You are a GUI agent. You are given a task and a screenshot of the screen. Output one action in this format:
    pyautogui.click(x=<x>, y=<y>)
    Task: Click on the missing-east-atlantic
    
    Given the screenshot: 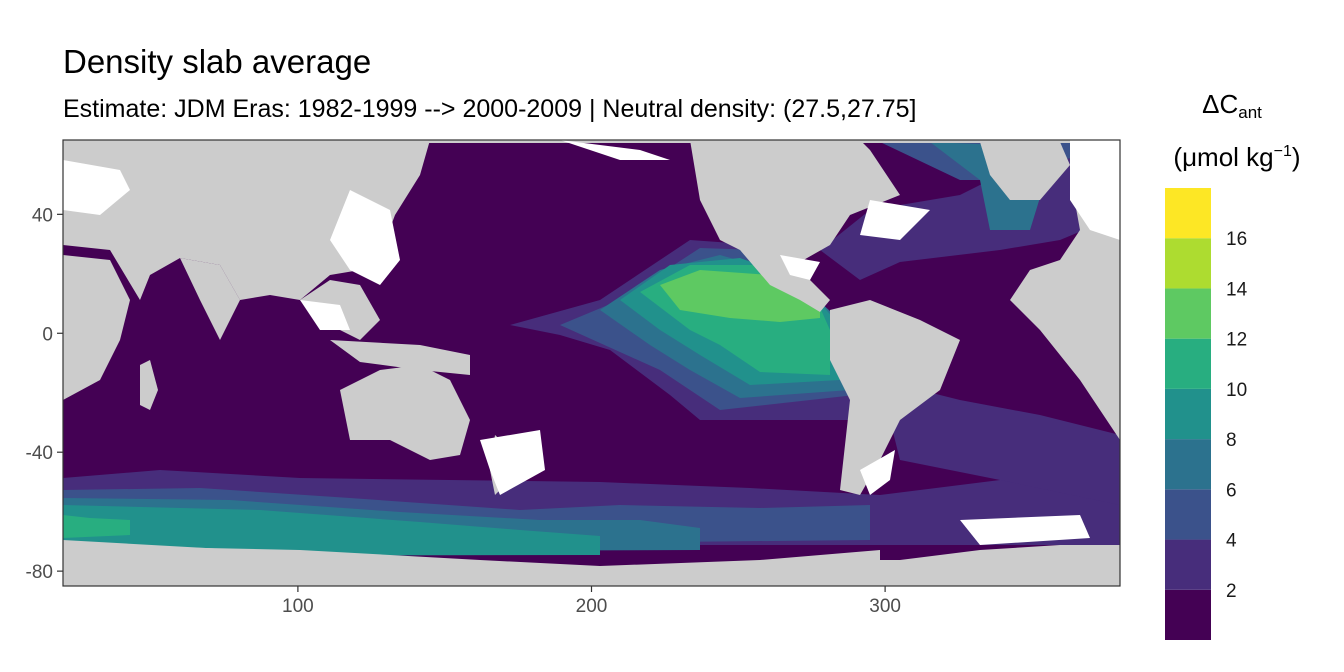 What is the action you would take?
    pyautogui.click(x=1095, y=190)
    